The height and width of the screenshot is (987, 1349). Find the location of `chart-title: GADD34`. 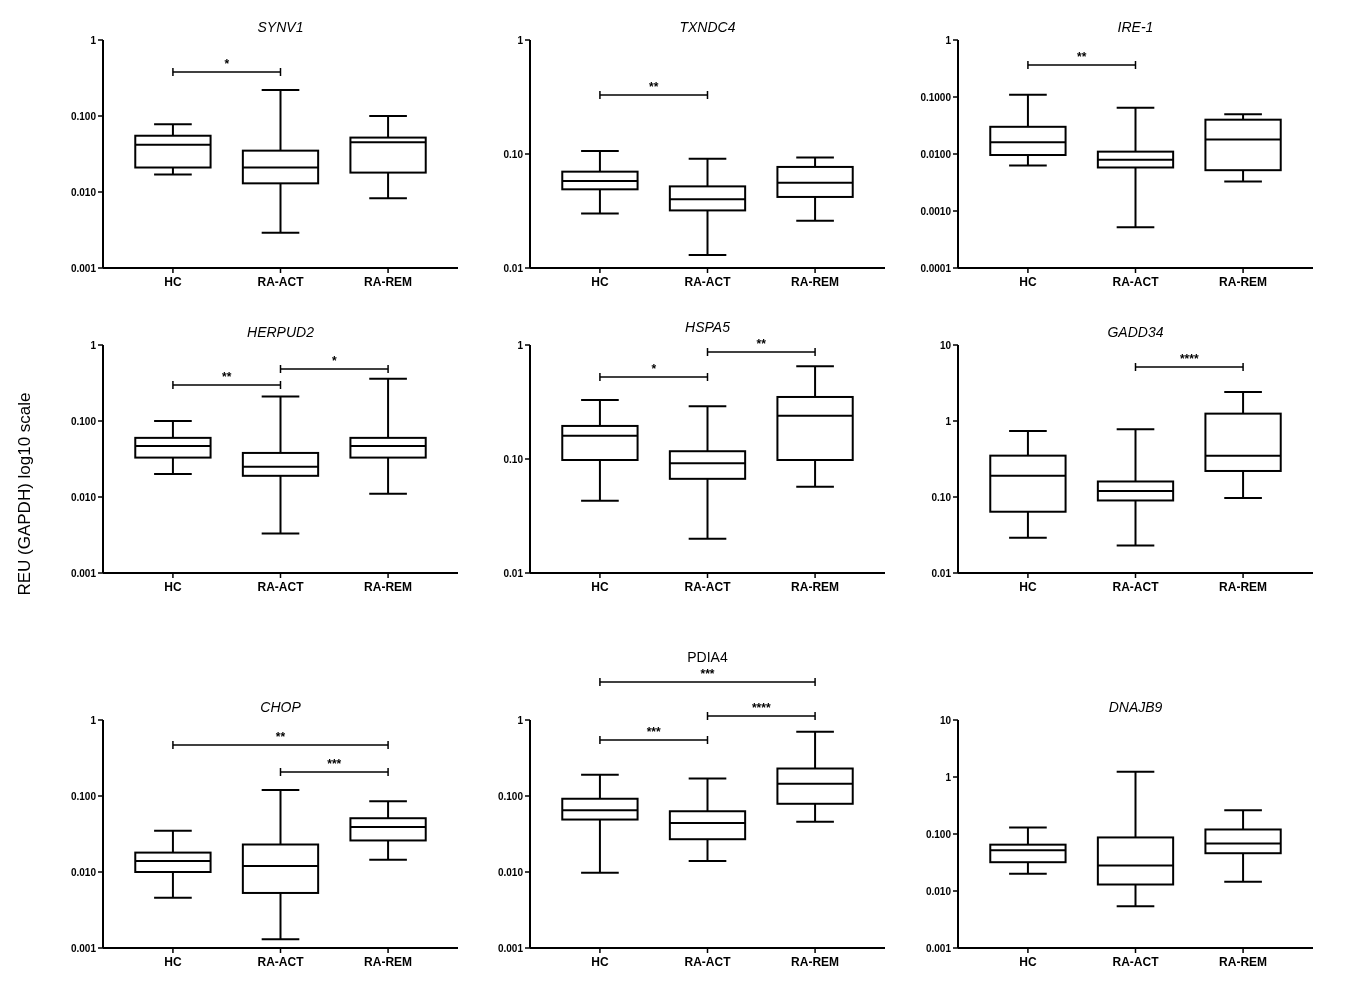

chart-title: GADD34 is located at coordinates (1135, 332).